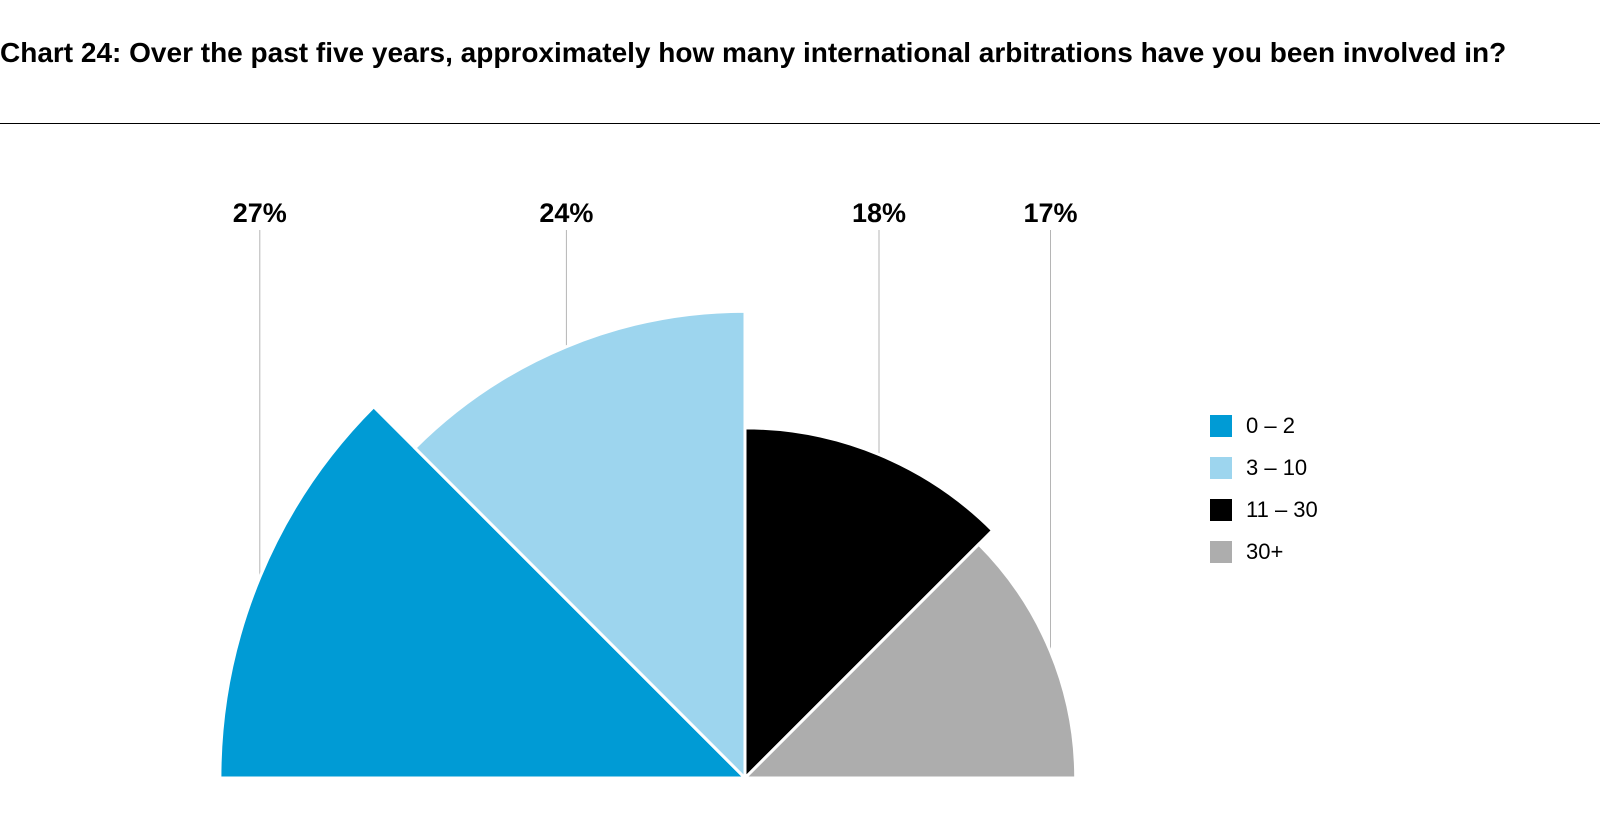 Image resolution: width=1600 pixels, height=818 pixels. I want to click on chart-legend: 0 – 2 3 – 10 11 – 30 30+, so click(1264, 489).